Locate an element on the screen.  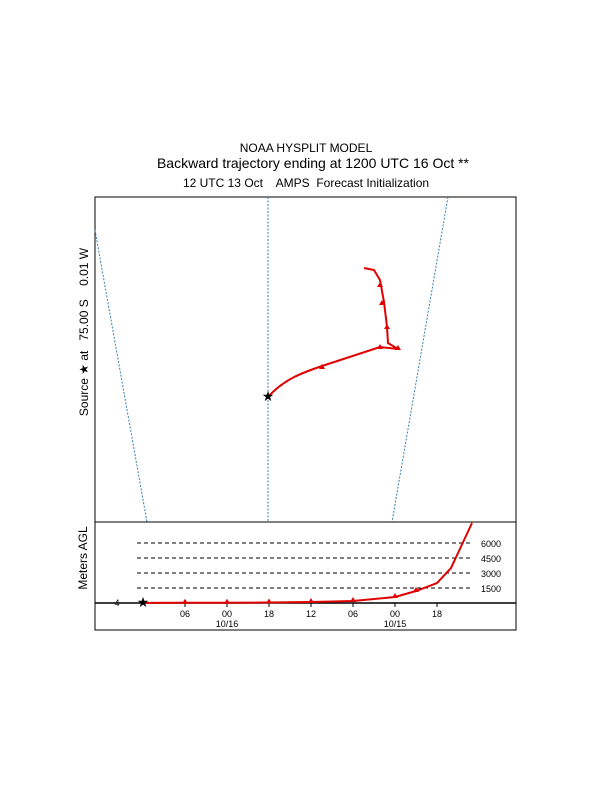
y-axis-label: Meters AGL is located at coordinates (83, 558).